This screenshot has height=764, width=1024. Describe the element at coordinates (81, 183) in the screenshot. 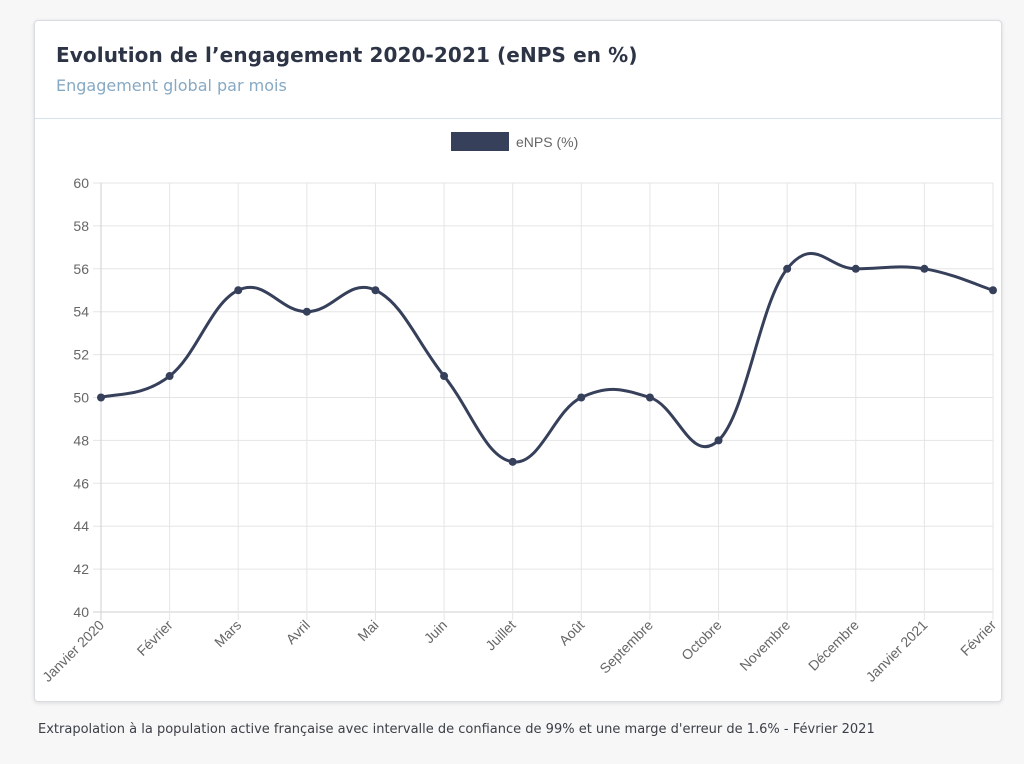

I see `y-tick-label: 60` at that location.